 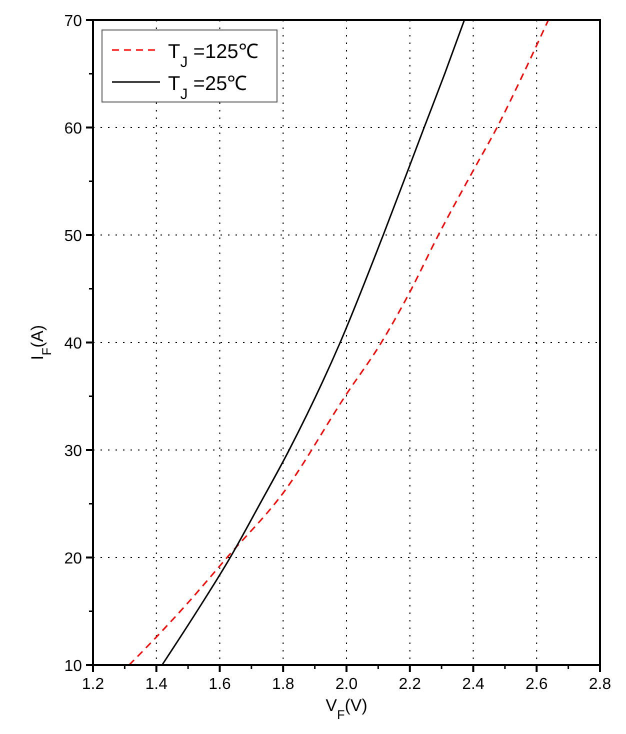 I want to click on x-tick-label: 1.2, so click(x=93, y=684).